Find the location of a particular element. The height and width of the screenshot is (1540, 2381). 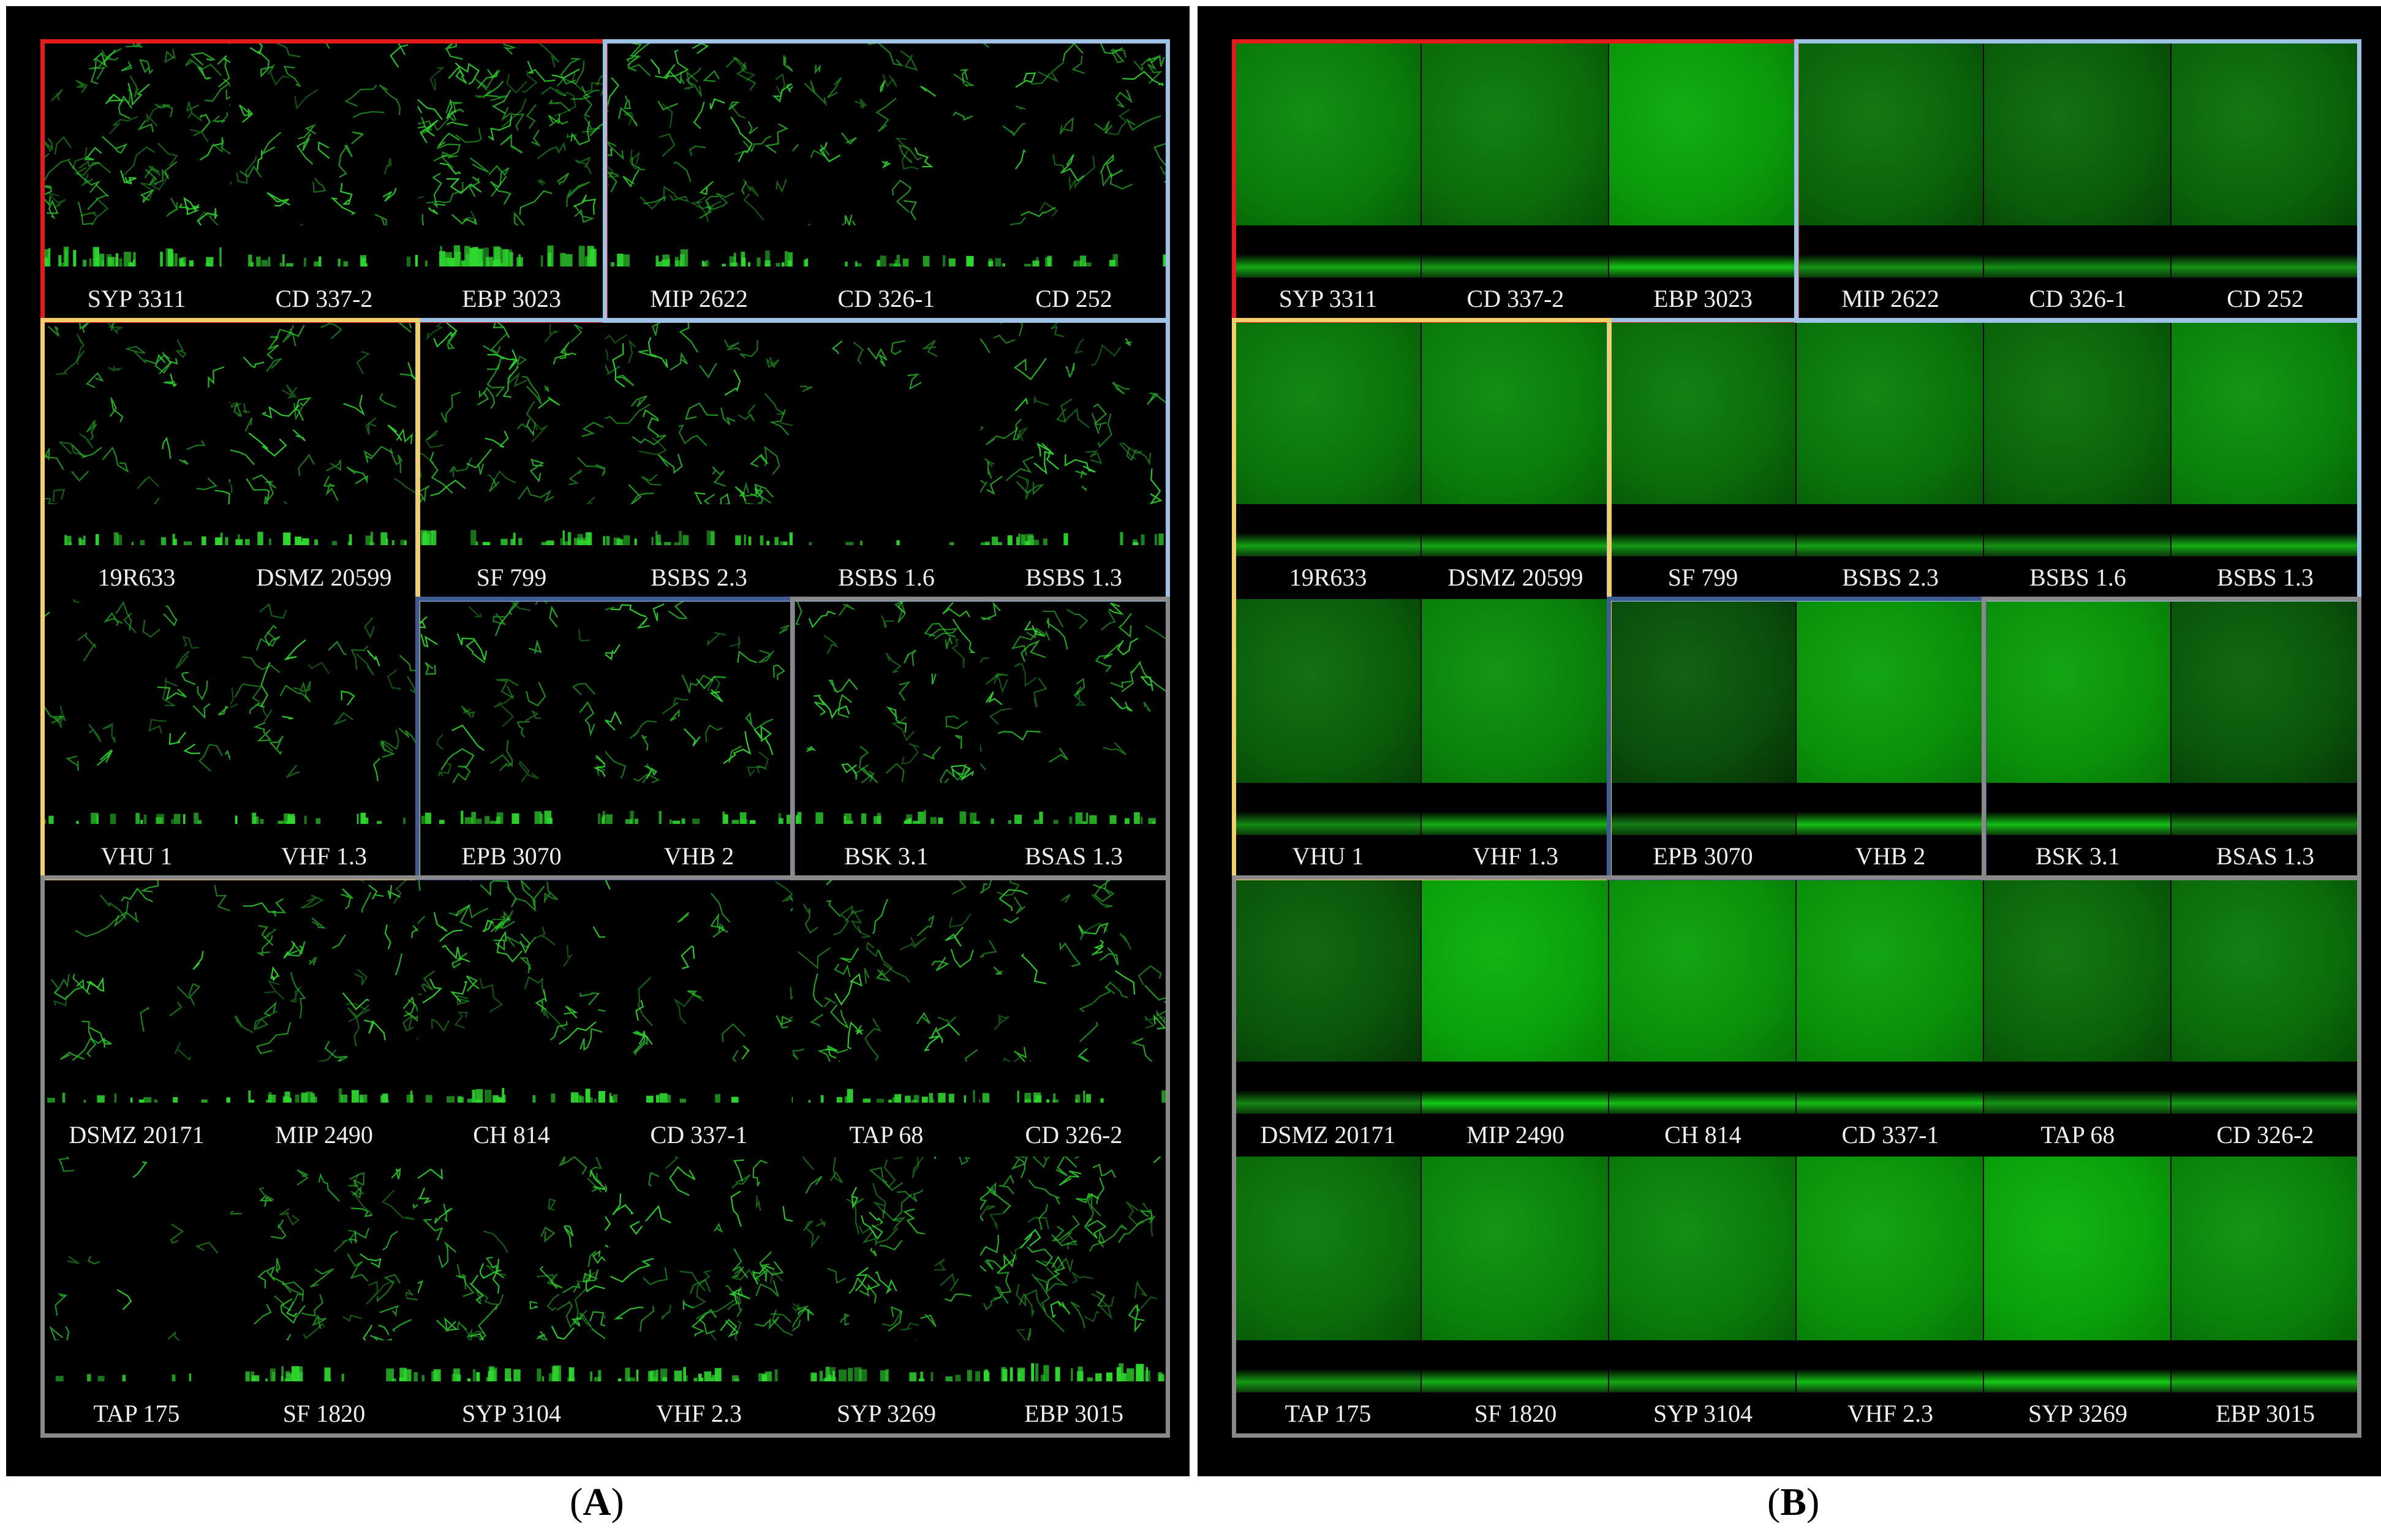

strain-label: SYP 3104 is located at coordinates (1703, 1413).